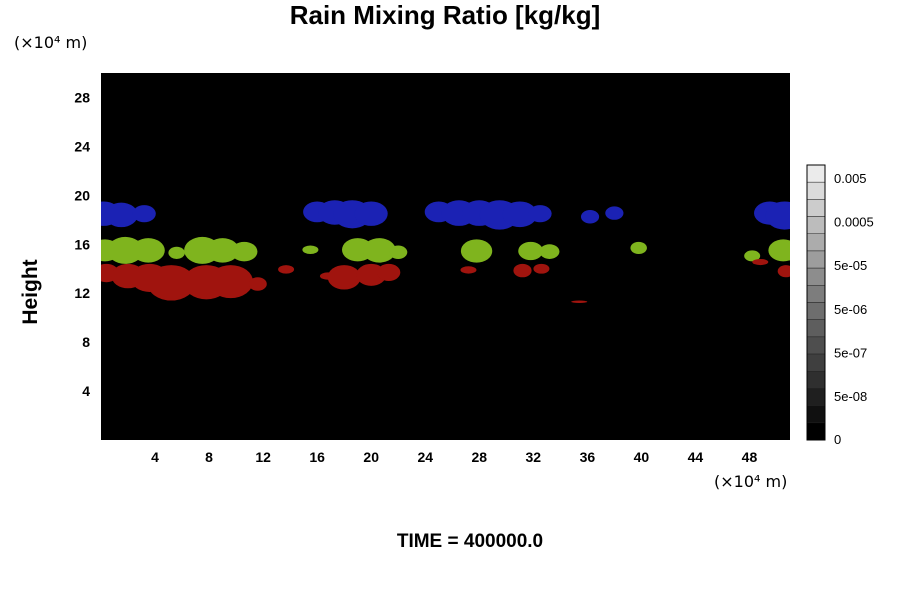 This screenshot has width=900, height=600. I want to click on y-tick-label: 20, so click(82, 195).